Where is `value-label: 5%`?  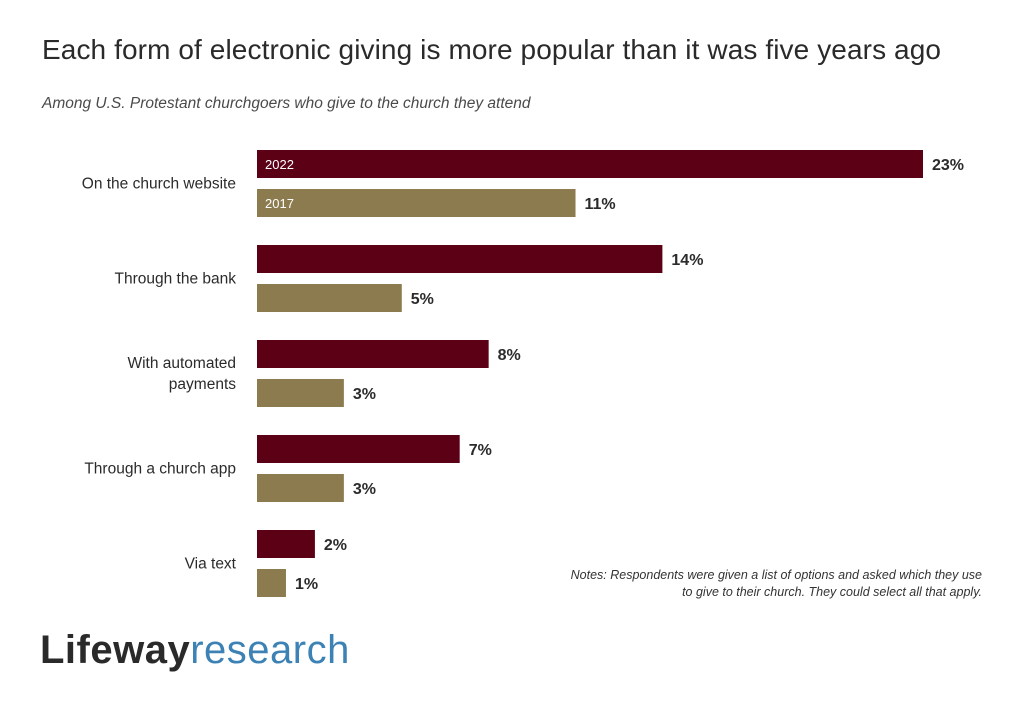 value-label: 5% is located at coordinates (422, 299).